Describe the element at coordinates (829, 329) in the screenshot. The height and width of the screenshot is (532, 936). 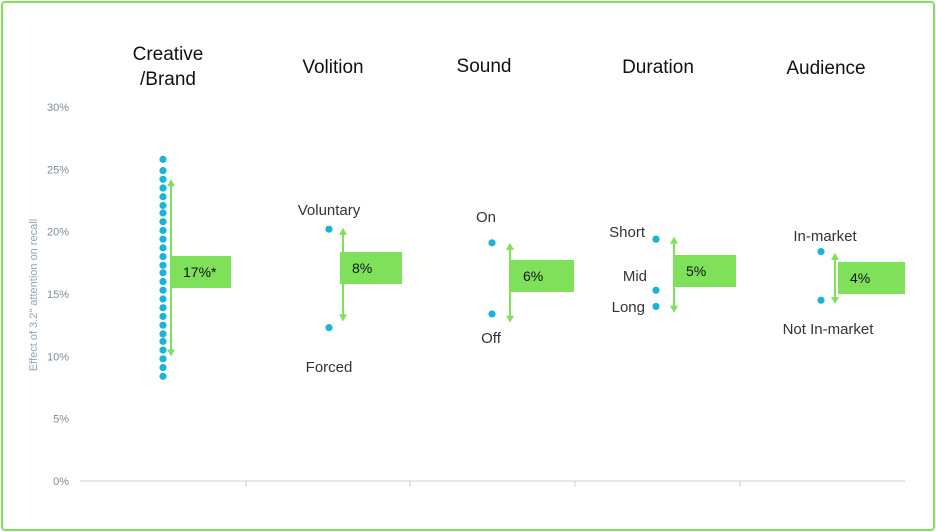
I see `point-label: Not In-market` at that location.